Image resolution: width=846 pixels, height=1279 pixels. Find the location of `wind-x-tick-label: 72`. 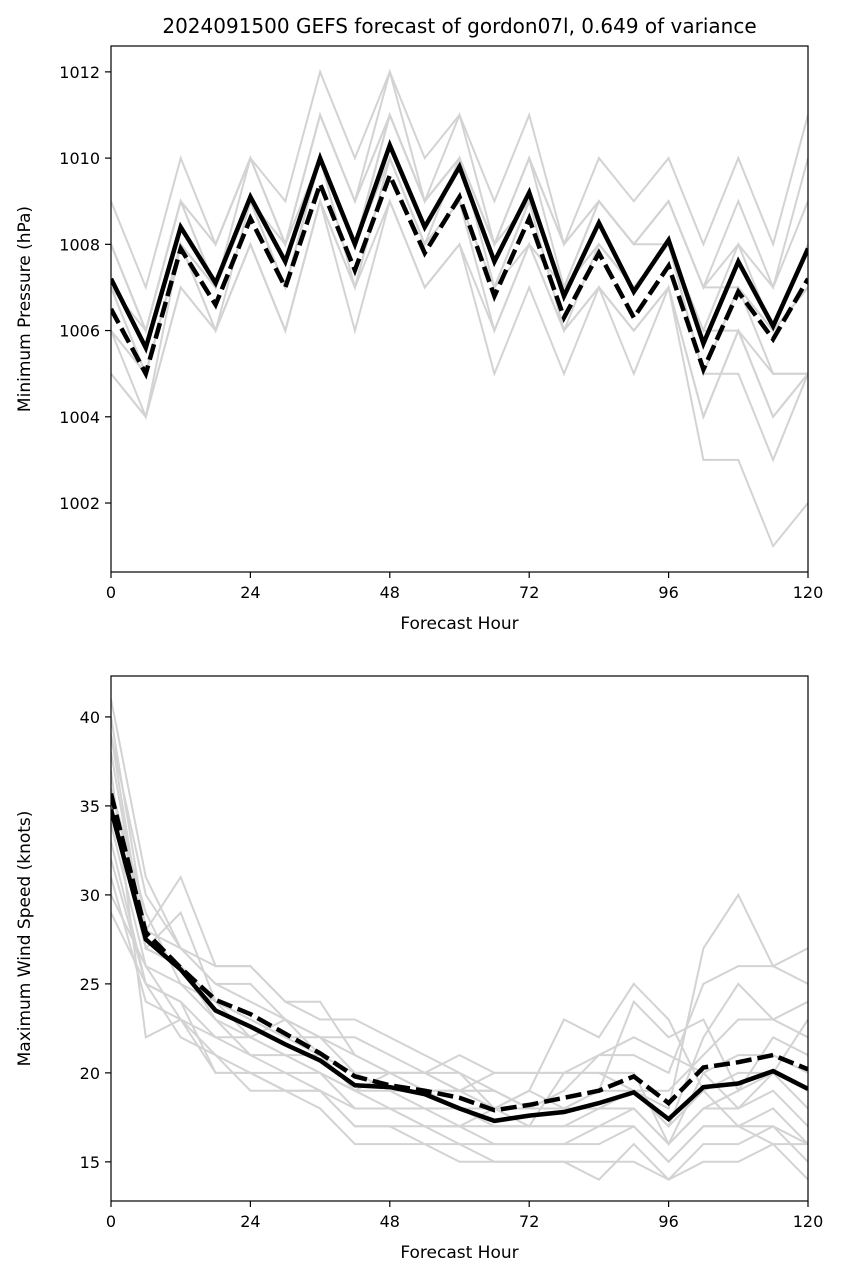

wind-x-tick-label: 72 is located at coordinates (529, 1221).